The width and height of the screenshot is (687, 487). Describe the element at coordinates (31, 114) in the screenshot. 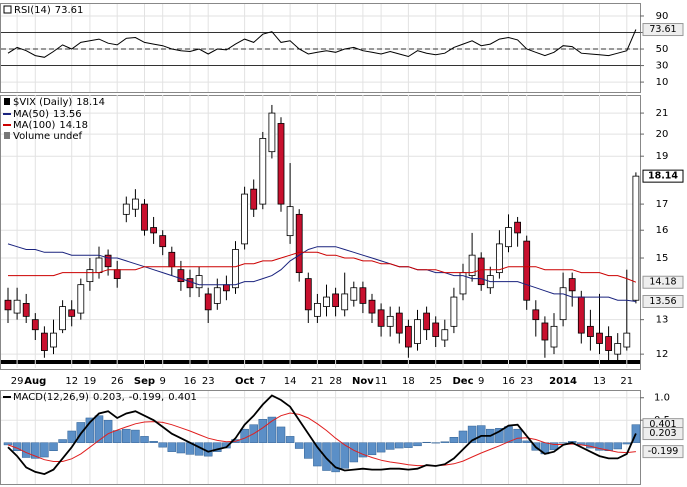

I see `legend-text: MA(50)` at that location.